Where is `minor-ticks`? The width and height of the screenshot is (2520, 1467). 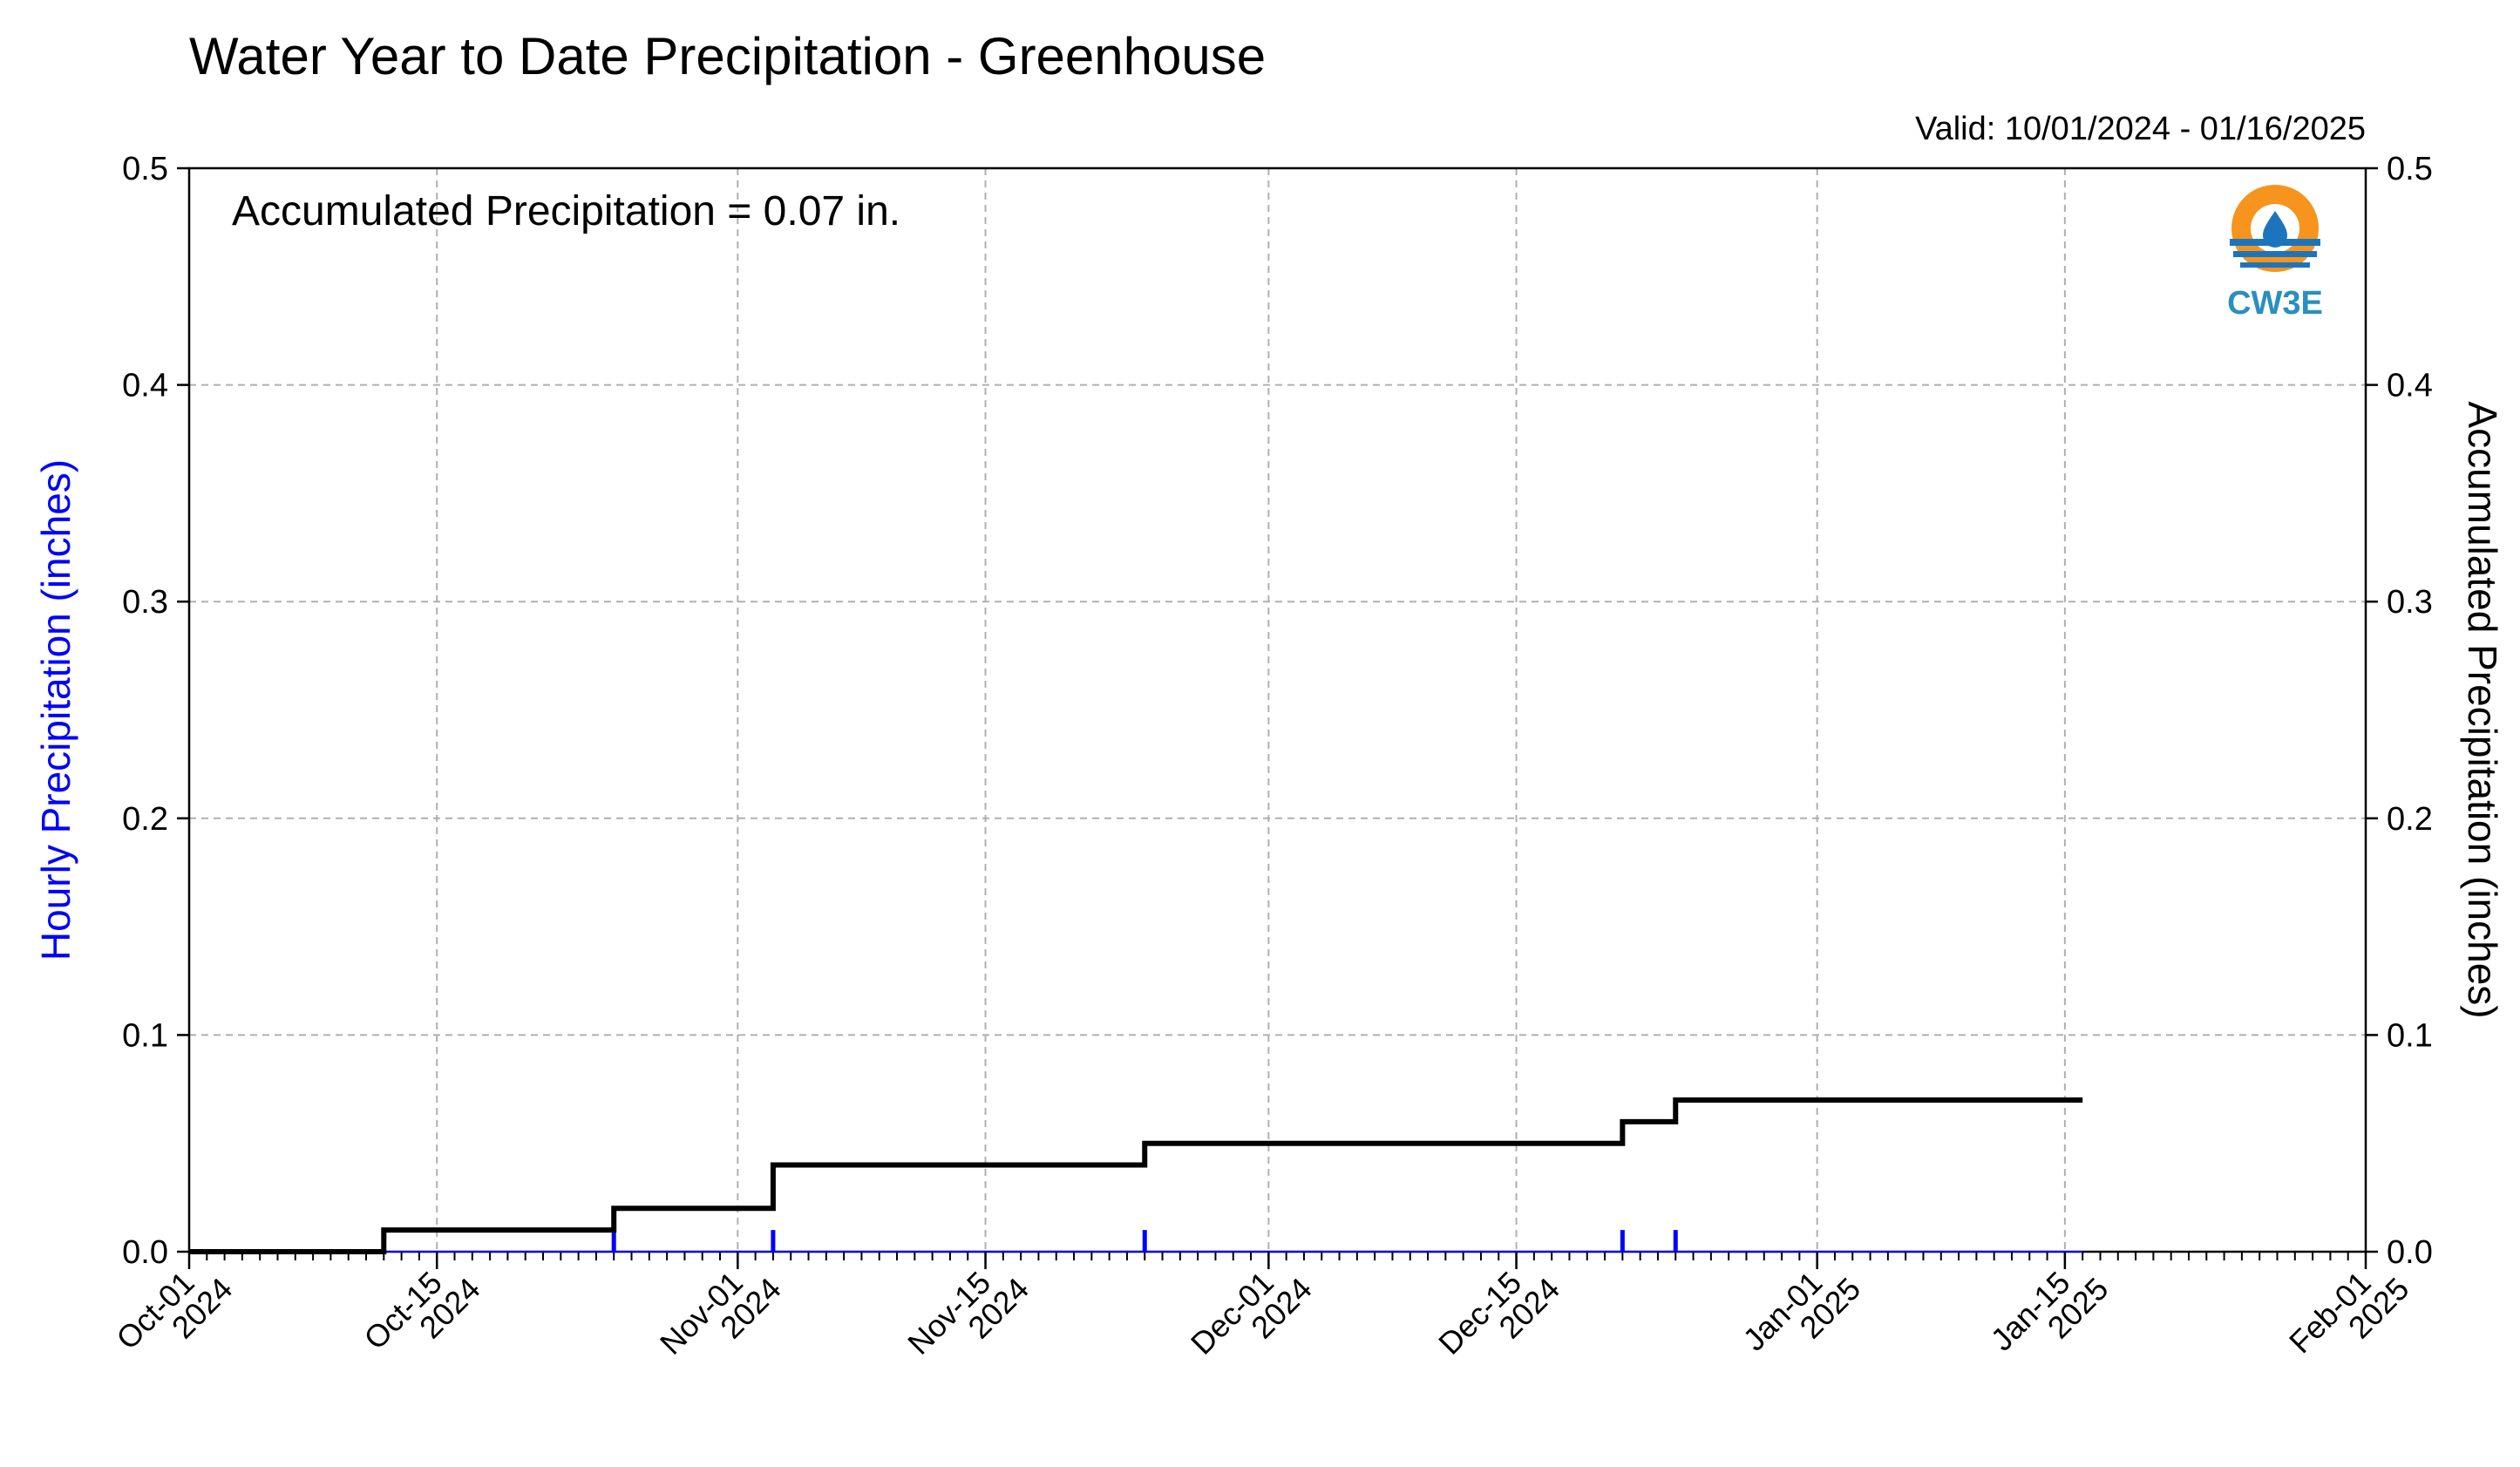
minor-ticks is located at coordinates (1277, 1256).